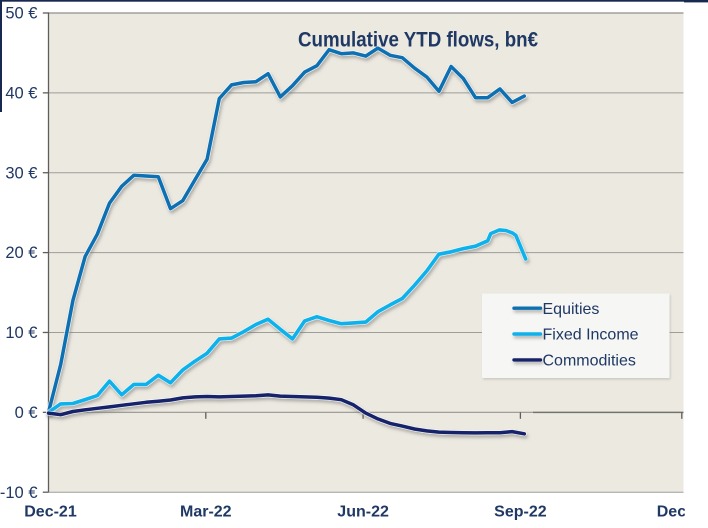 Image resolution: width=708 pixels, height=528 pixels. What do you see at coordinates (26, 413) in the screenshot?
I see `svg-text: 0 €` at bounding box center [26, 413].